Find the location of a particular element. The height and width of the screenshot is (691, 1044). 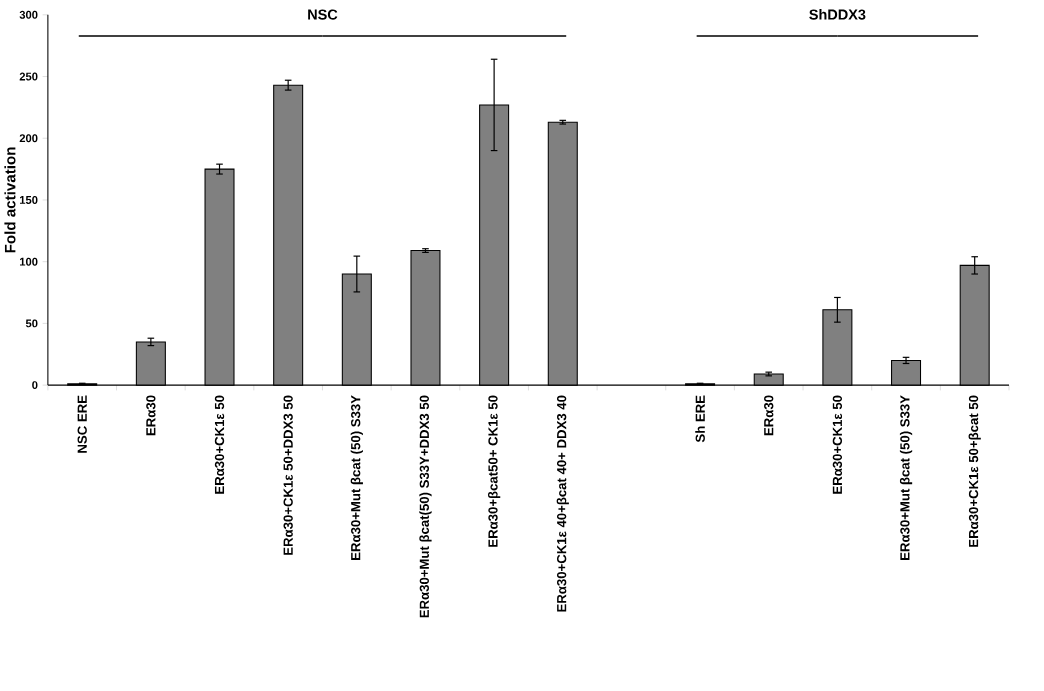

annotation: ShDDX3 is located at coordinates (837, 14).